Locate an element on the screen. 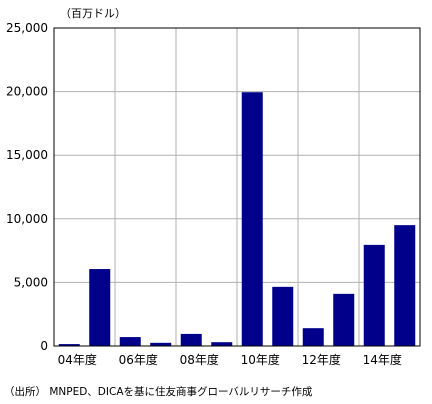  x-tick-label: 04年度 is located at coordinates (77, 359).